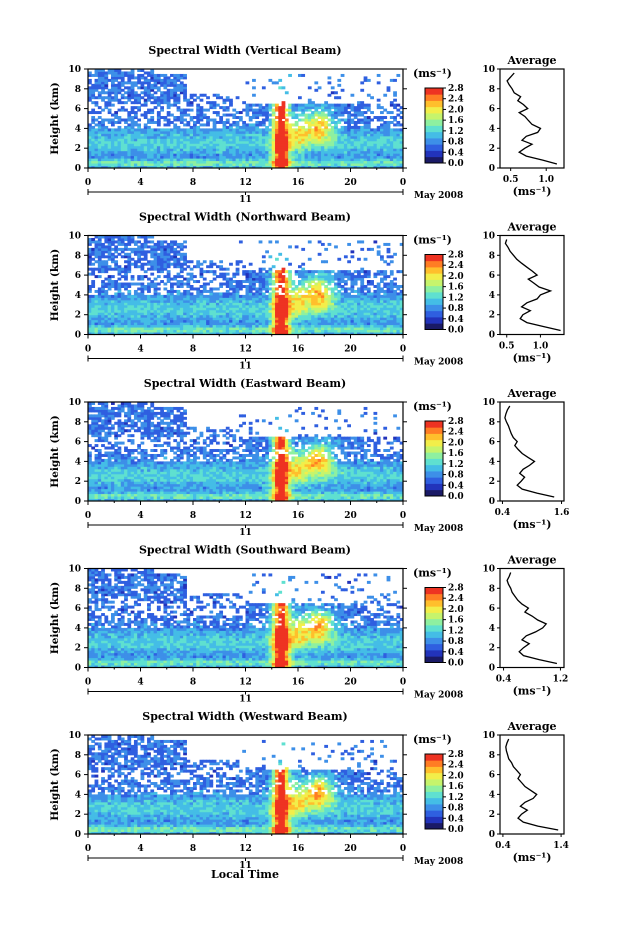  I want to click on profile-y-tick-label: 8, so click(492, 90).